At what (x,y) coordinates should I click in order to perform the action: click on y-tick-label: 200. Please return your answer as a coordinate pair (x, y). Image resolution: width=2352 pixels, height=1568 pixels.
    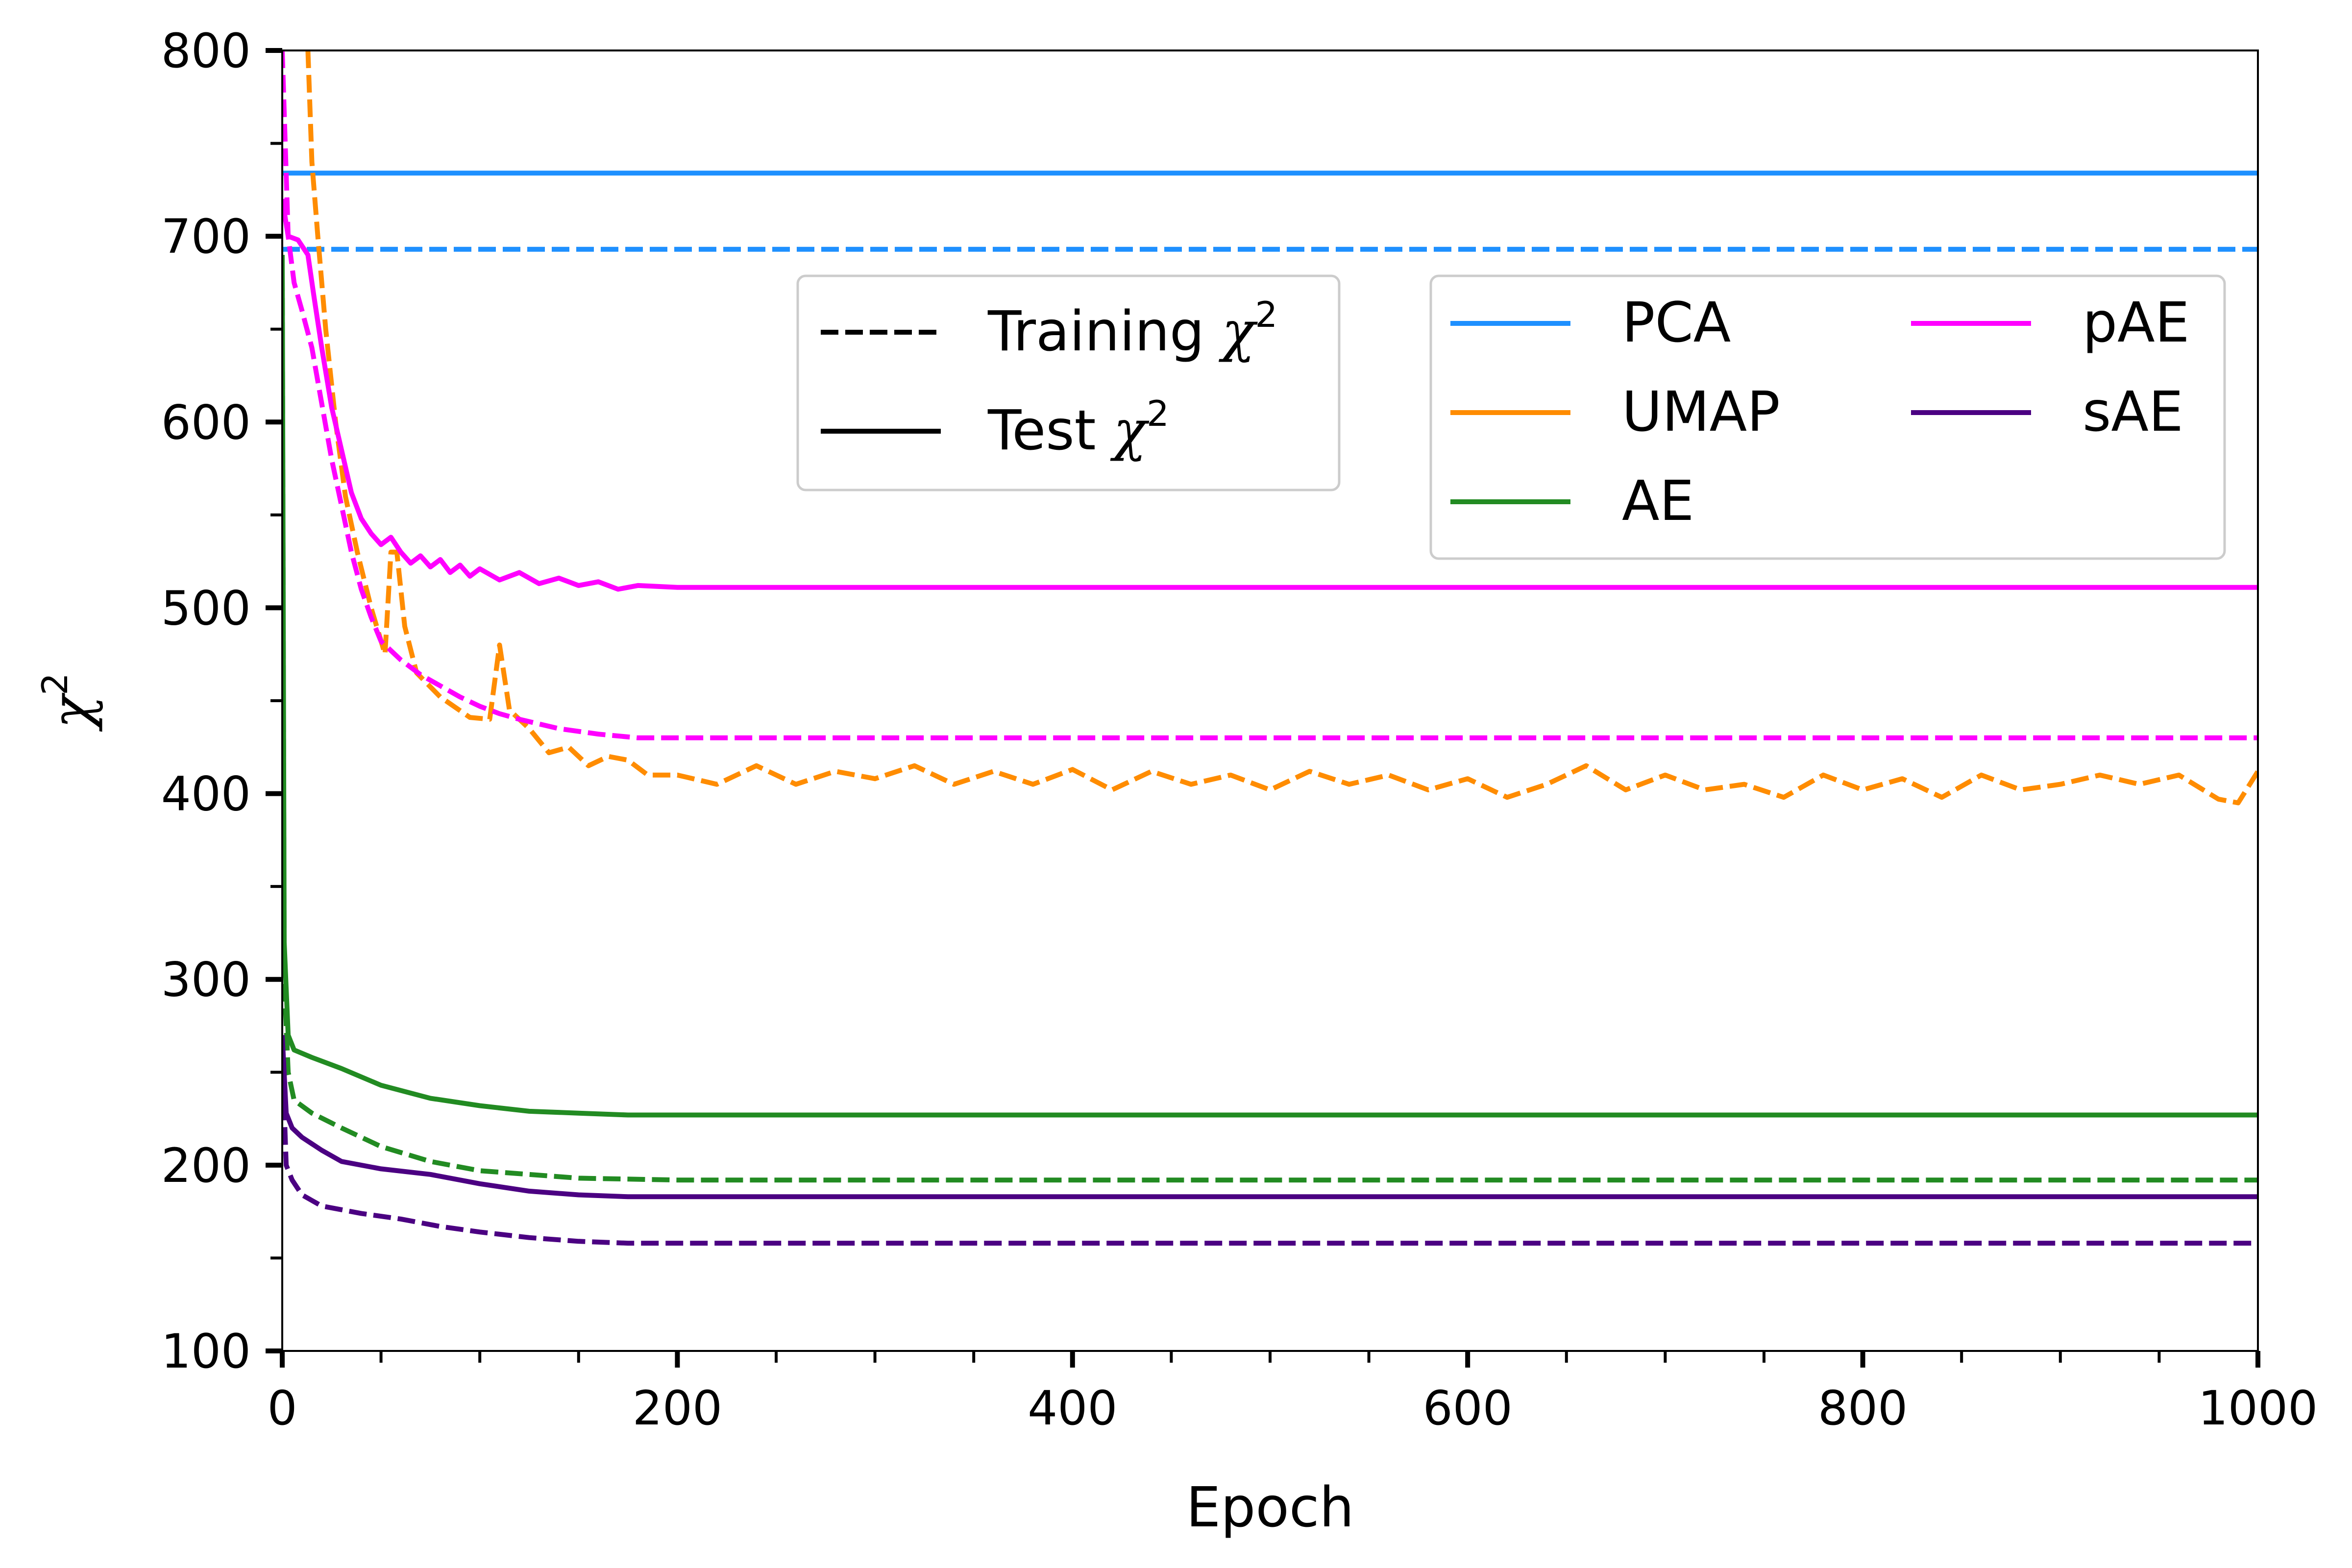
    Looking at the image, I should click on (206, 1165).